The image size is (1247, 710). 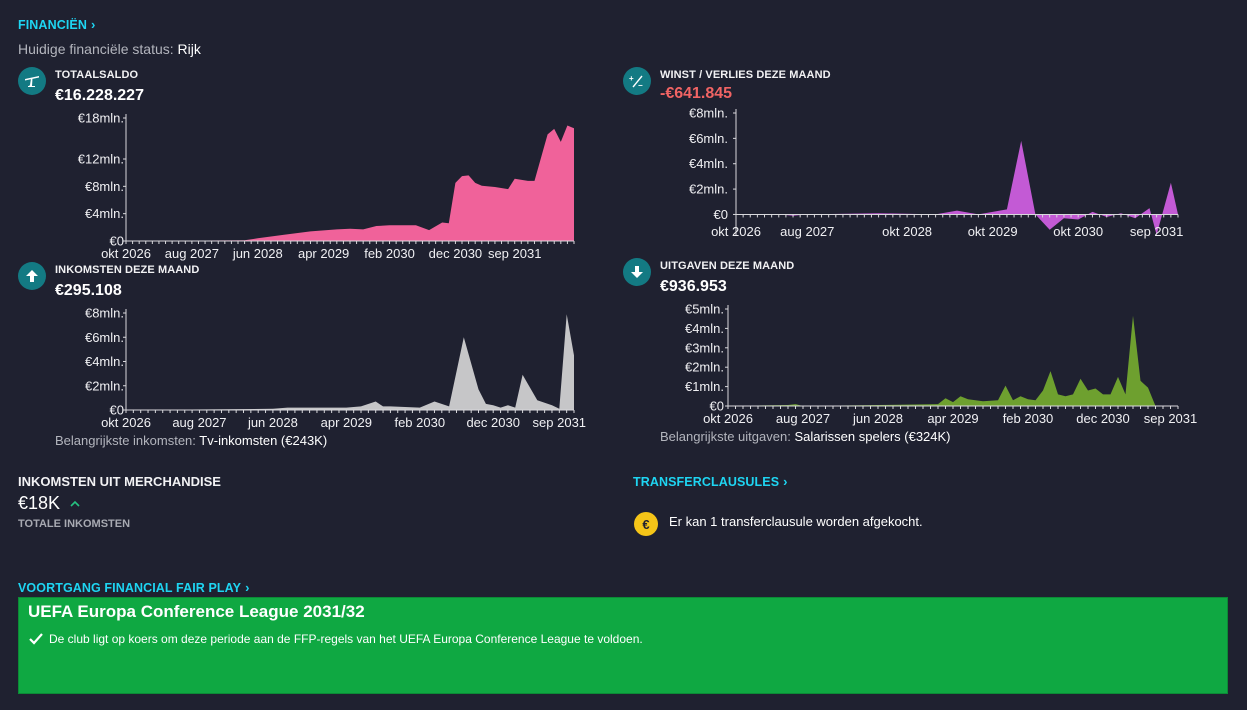 What do you see at coordinates (32, 276) in the screenshot?
I see `arrow-up-icon` at bounding box center [32, 276].